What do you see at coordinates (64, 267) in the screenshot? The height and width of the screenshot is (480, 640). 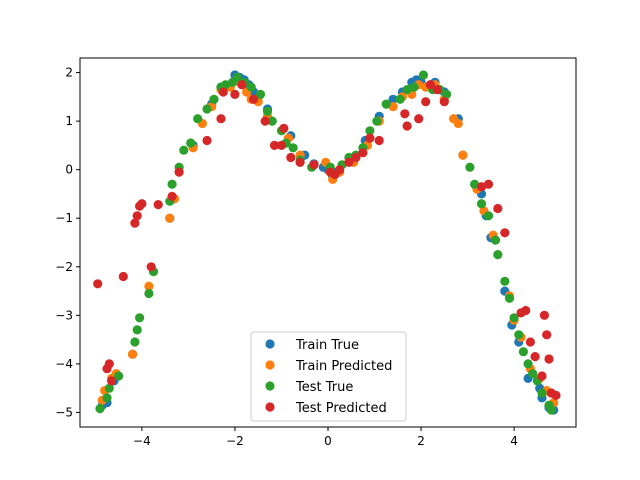 I see `y-tick-label: −2` at bounding box center [64, 267].